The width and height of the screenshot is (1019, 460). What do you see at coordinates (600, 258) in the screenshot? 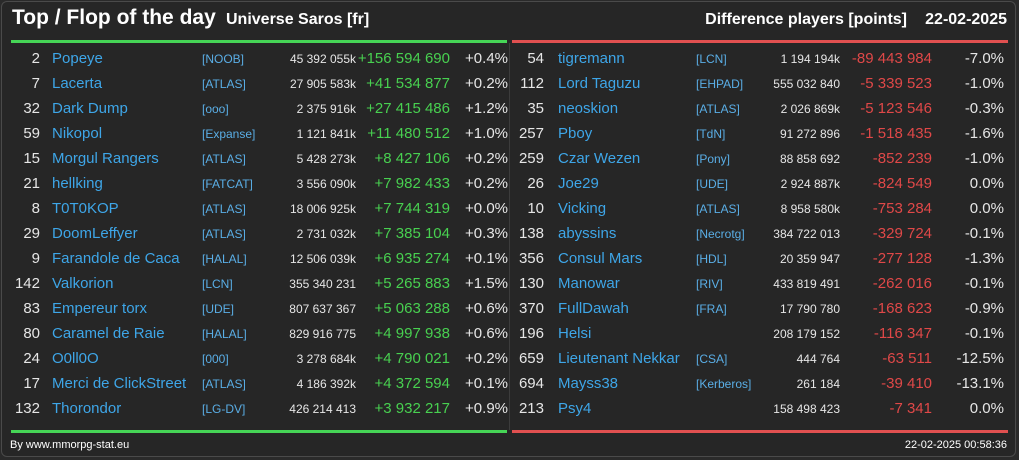
I see `player-name-link: Consul Mars` at bounding box center [600, 258].